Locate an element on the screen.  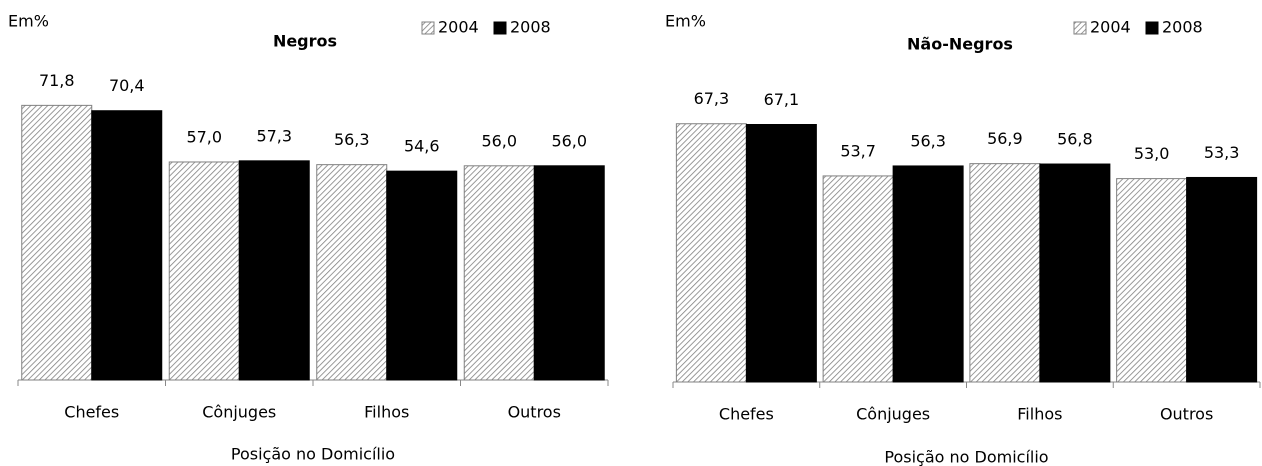
value-label: 67,3 is located at coordinates (712, 98).